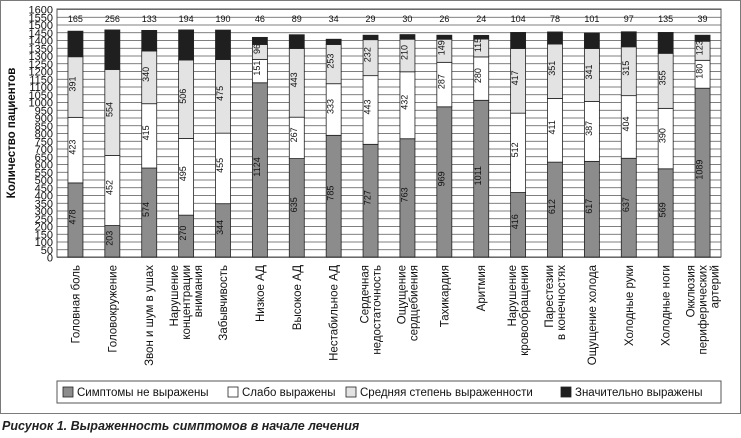 The height and width of the screenshot is (438, 741). What do you see at coordinates (404, 194) in the screenshot?
I see `bar-value-label: 763` at bounding box center [404, 194].